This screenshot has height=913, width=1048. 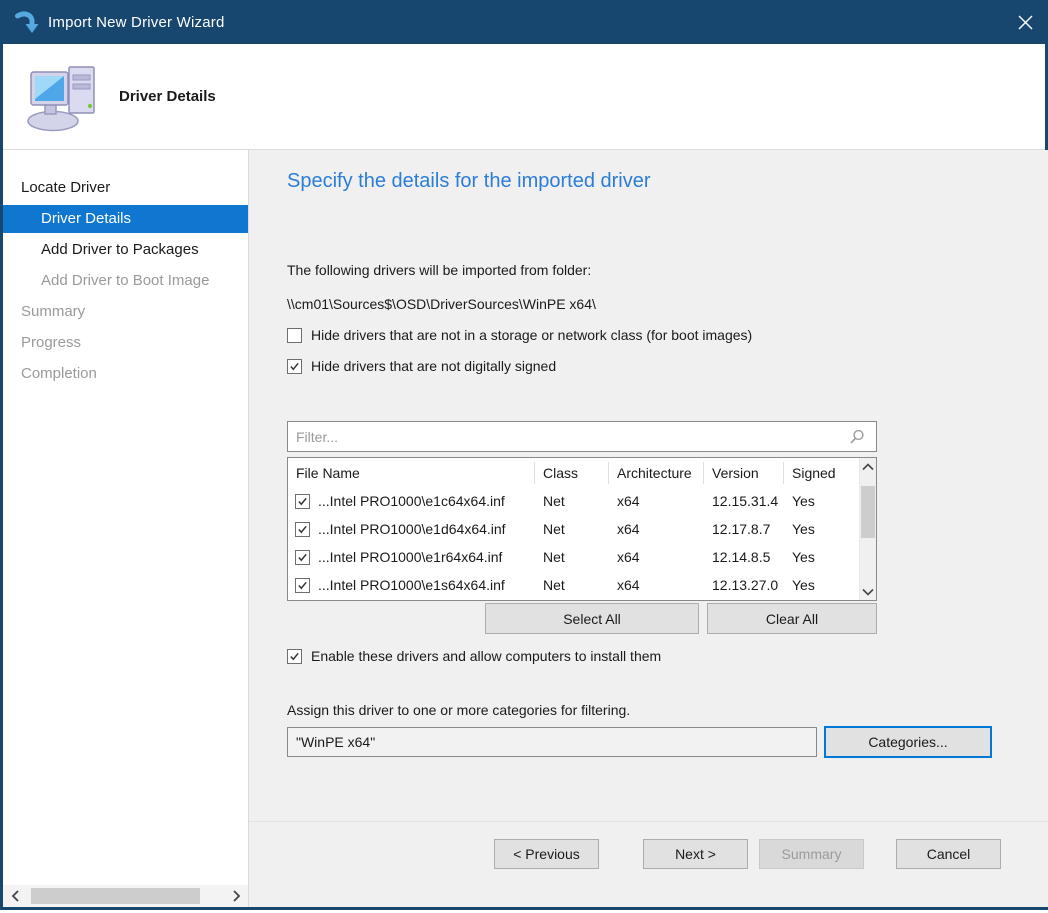 I want to click on summary-button: Summary, so click(x=811, y=854).